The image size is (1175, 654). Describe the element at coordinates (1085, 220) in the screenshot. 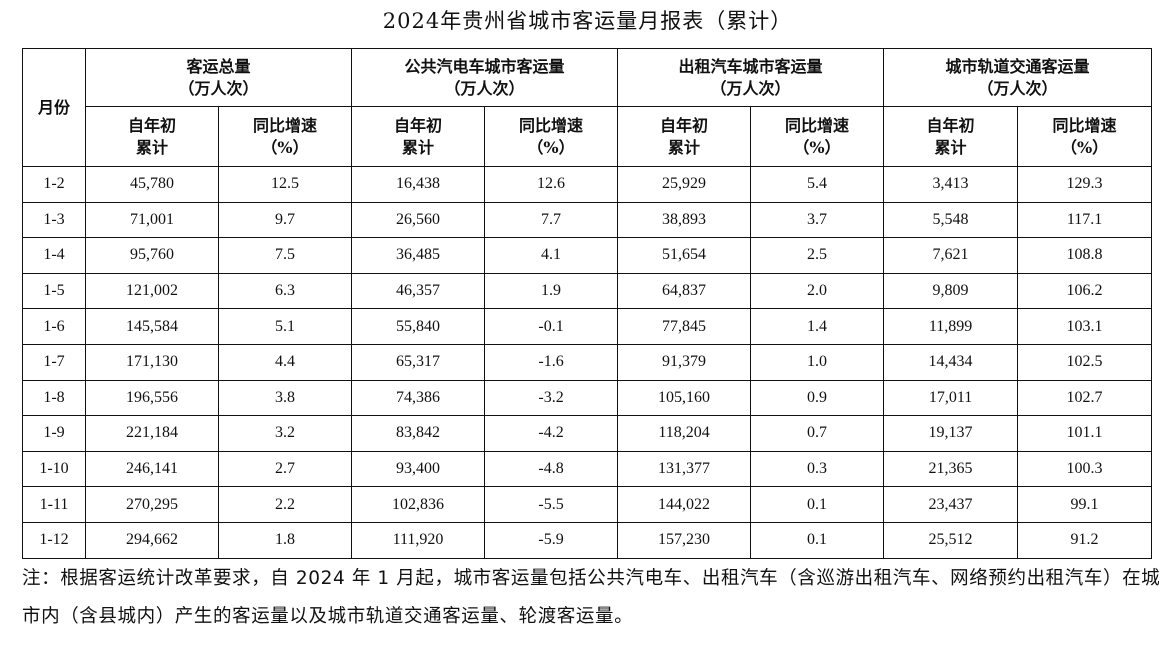

I see `cell-rail-yoy: 117.1` at that location.